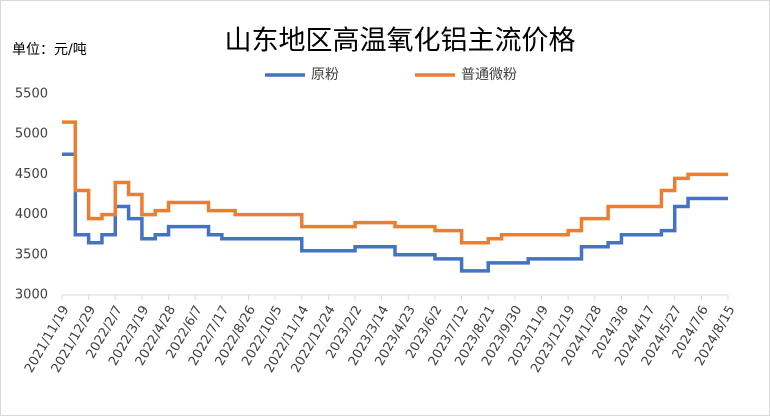  What do you see at coordinates (49, 50) in the screenshot?
I see `unit-label: 单位：元/吨` at bounding box center [49, 50].